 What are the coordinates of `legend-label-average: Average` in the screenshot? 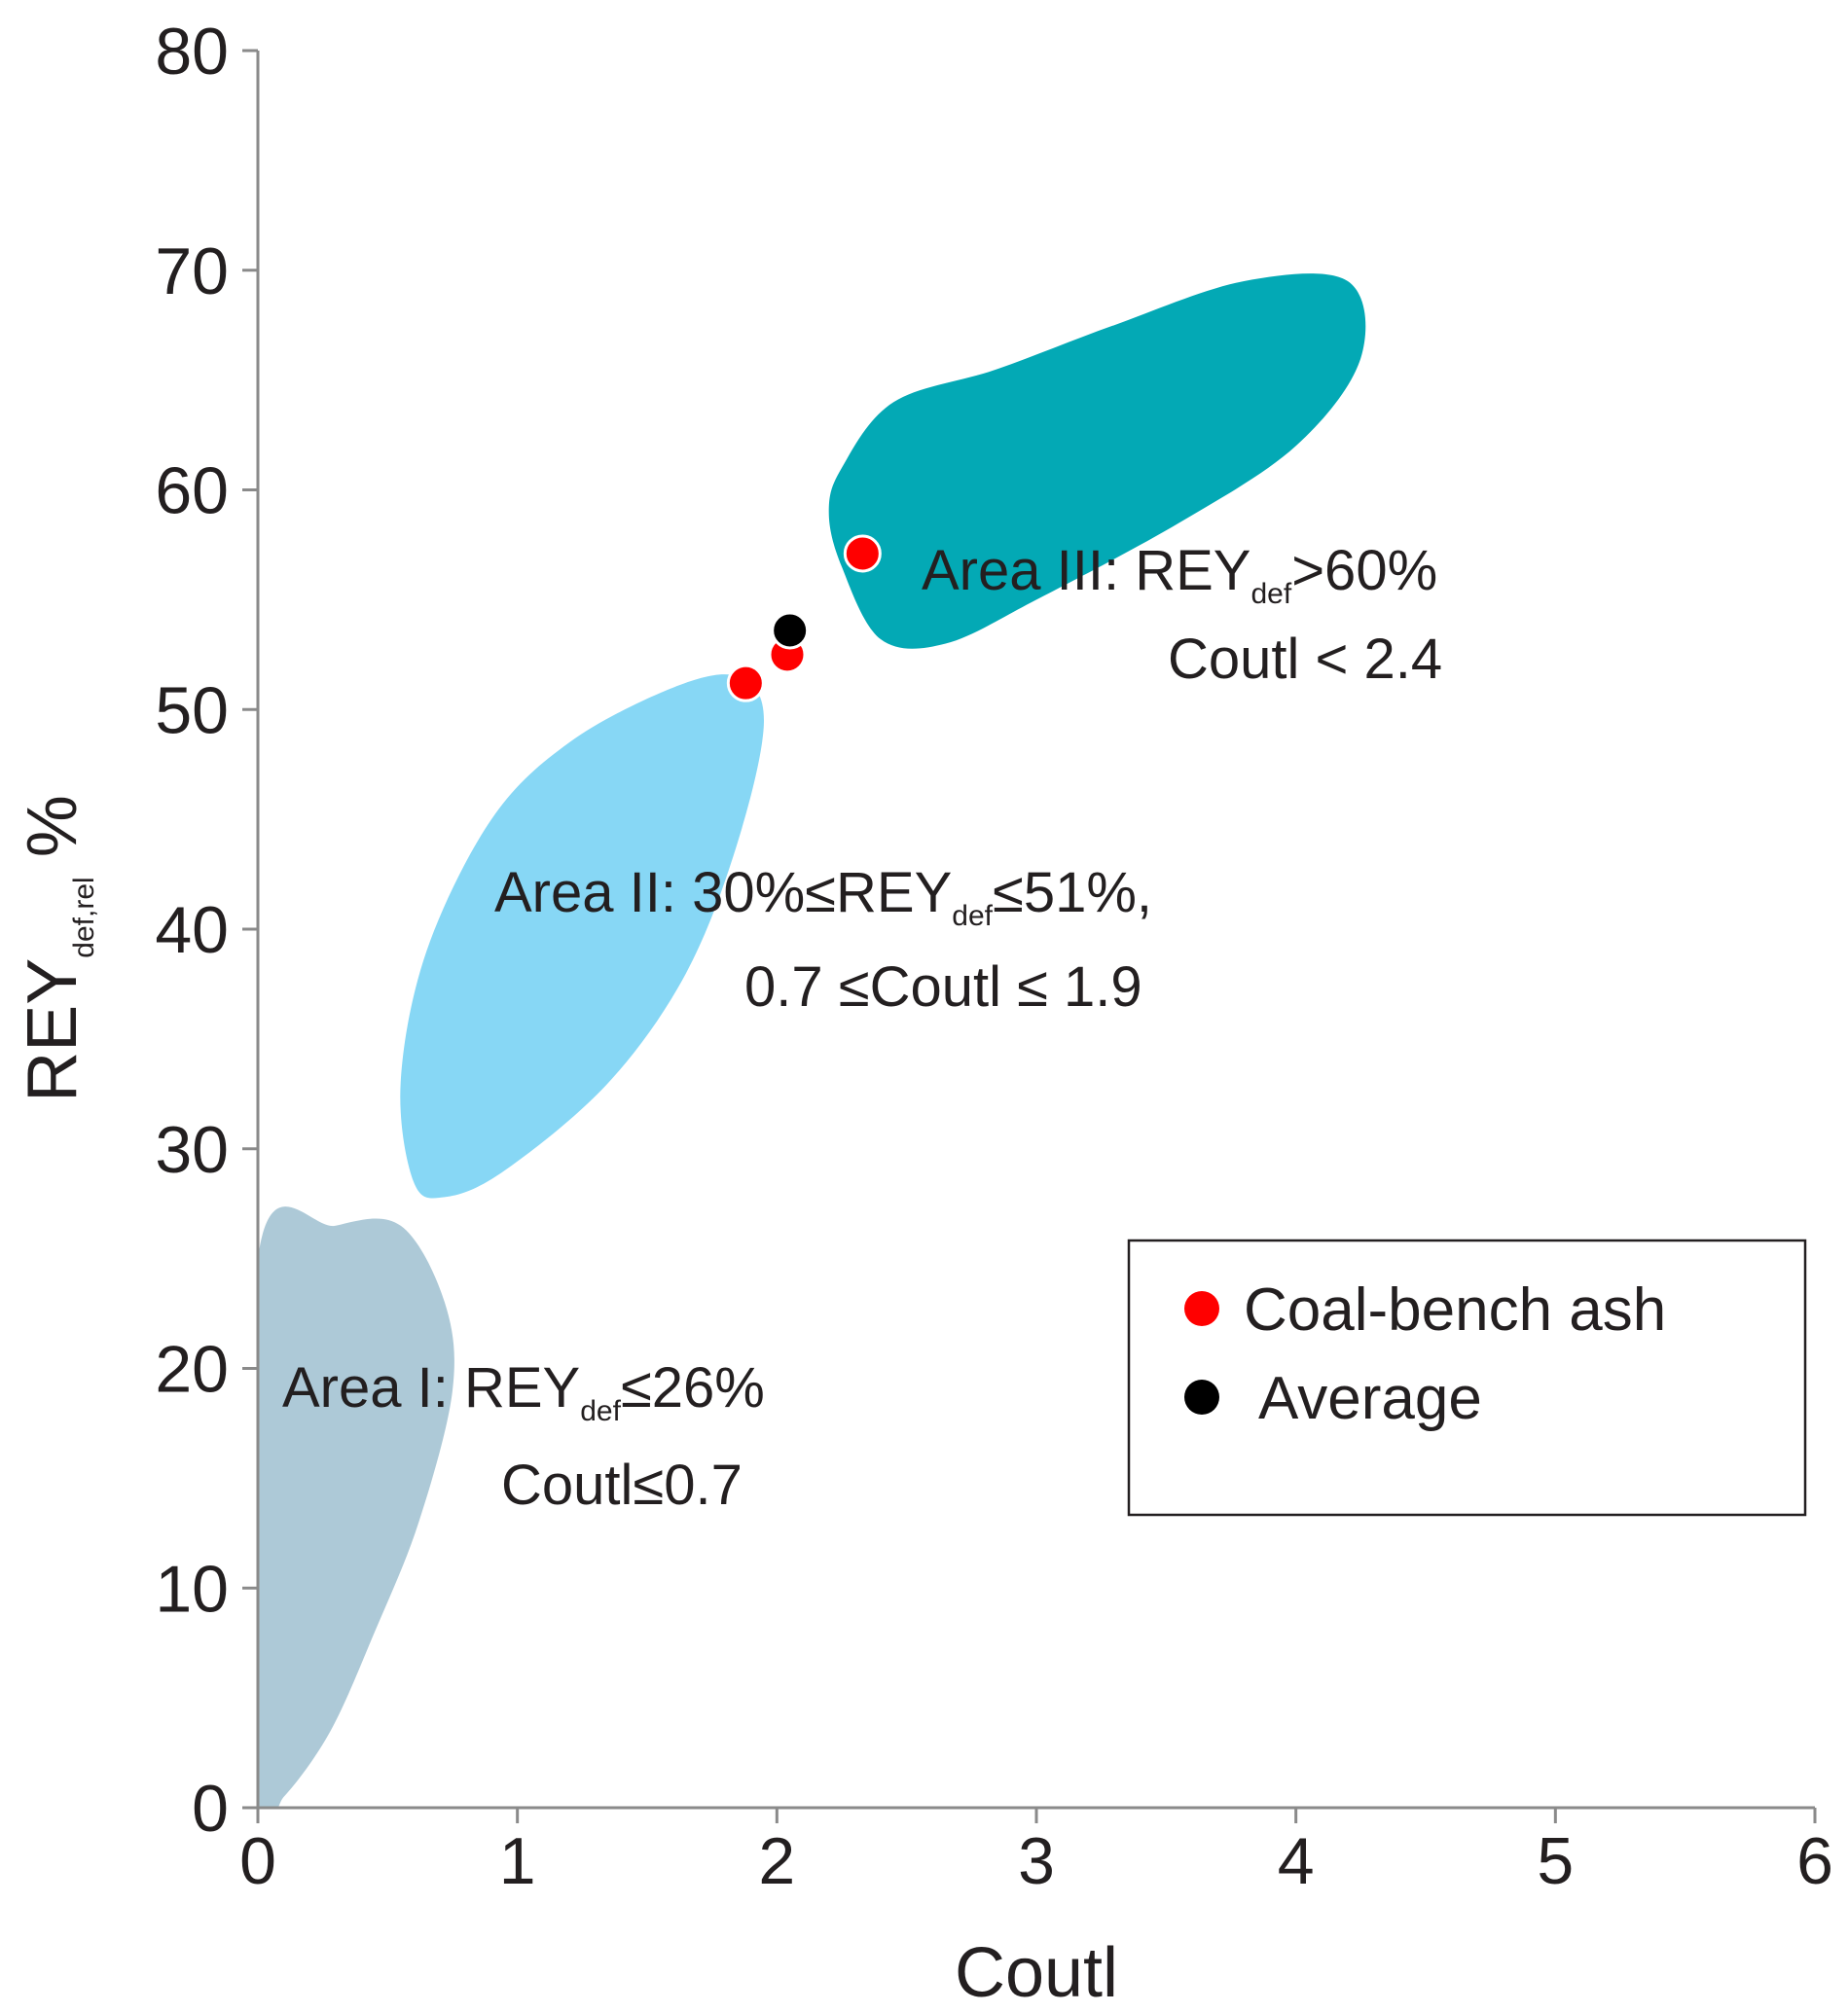 It's located at (1370, 1398).